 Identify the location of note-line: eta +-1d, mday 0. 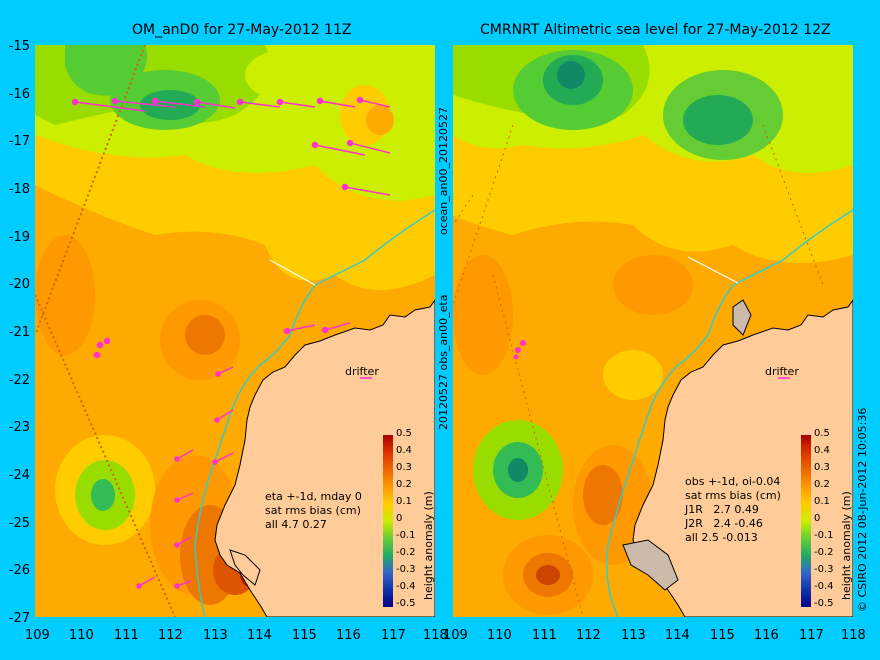
(313, 496).